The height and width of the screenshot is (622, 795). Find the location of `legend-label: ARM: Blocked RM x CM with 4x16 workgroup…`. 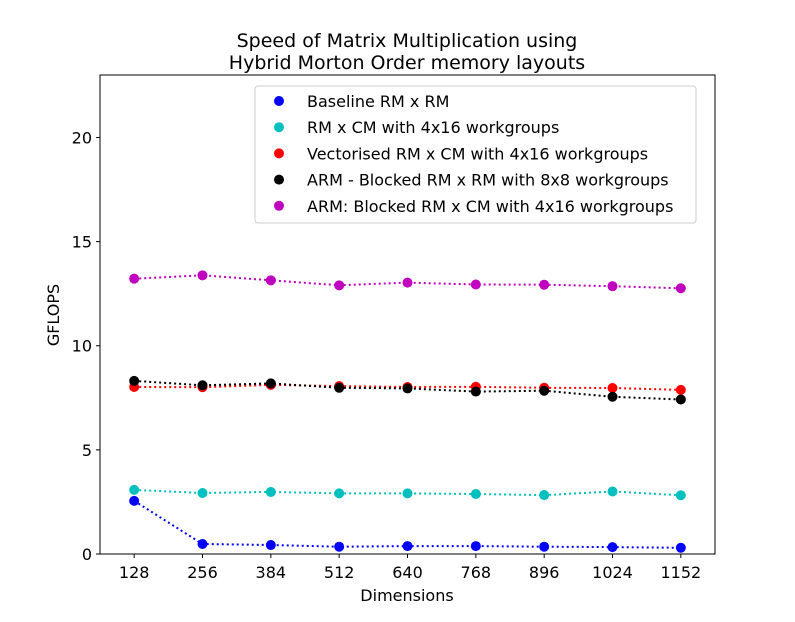

legend-label: ARM: Blocked RM x CM with 4x16 workgroup… is located at coordinates (490, 206).